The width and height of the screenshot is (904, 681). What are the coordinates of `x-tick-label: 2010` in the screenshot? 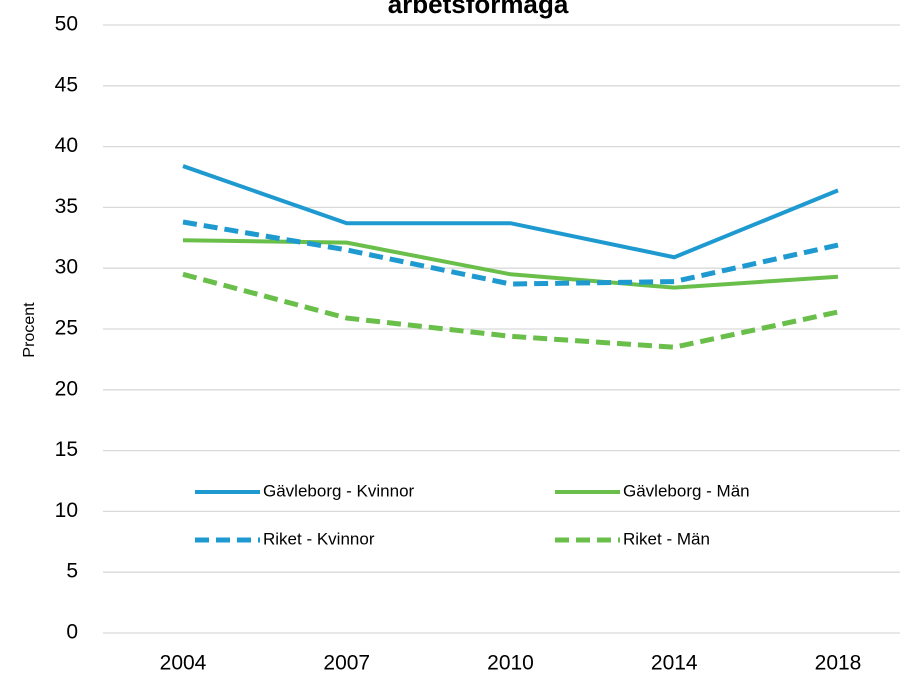 It's located at (510, 663).